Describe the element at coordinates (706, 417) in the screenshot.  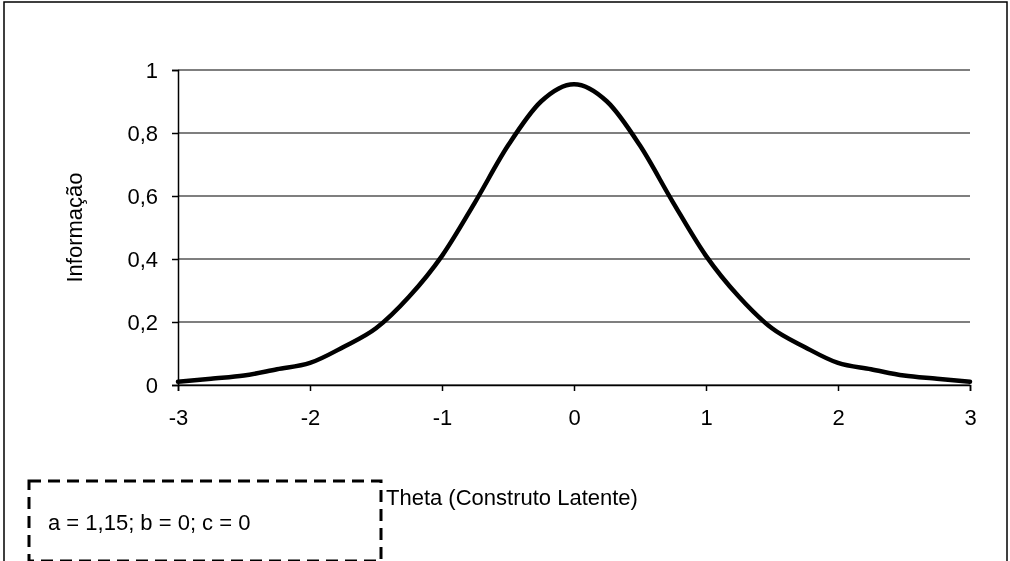
I see `x-tick-label: 1` at that location.